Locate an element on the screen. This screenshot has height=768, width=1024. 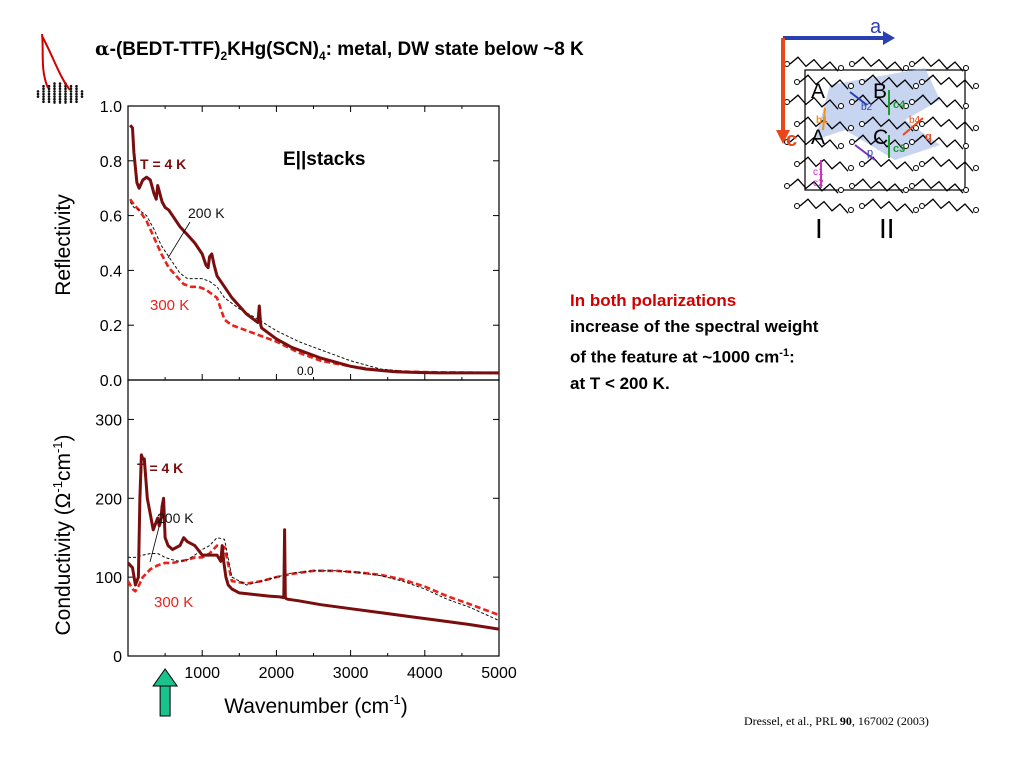
molecule-b: B is located at coordinates (880, 91).